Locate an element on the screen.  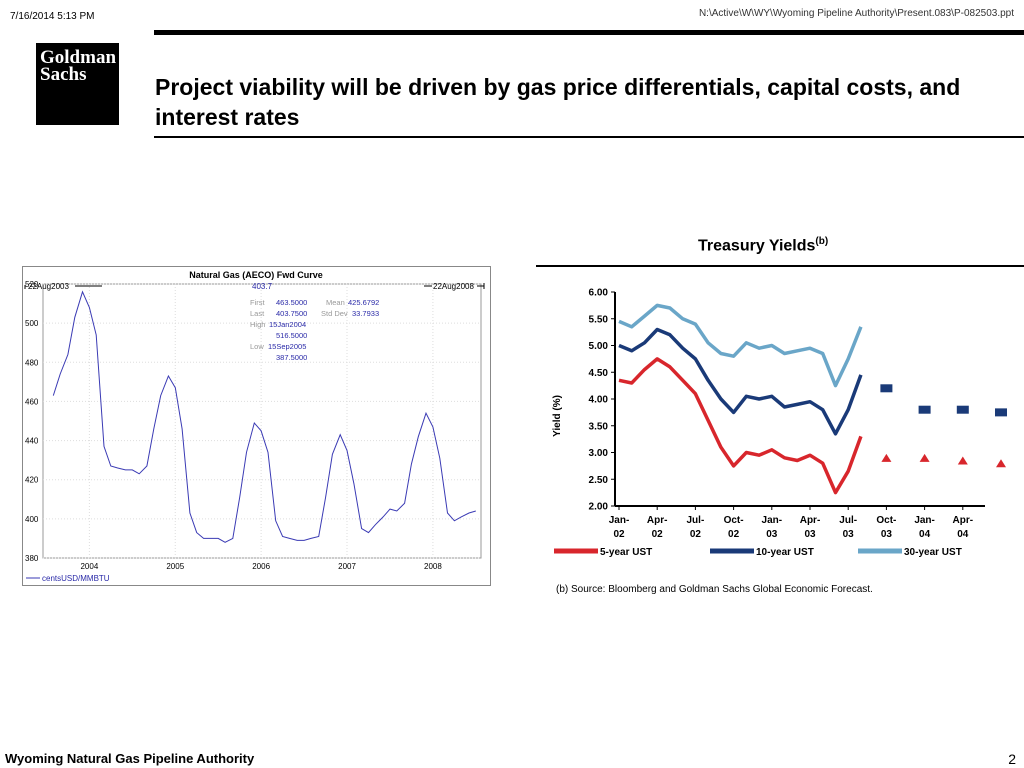
stat-last: 403.7500 is located at coordinates (291, 313).